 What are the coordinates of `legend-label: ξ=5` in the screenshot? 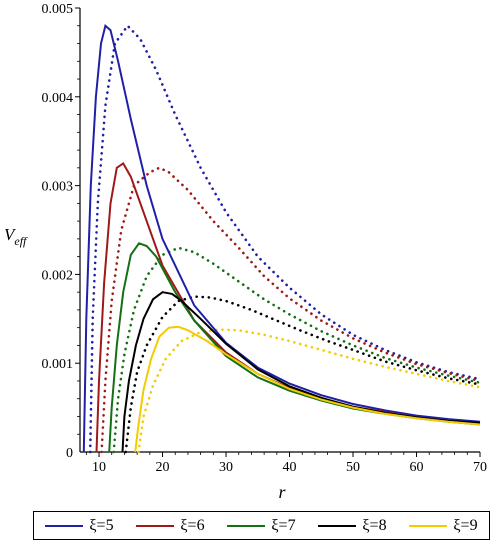 It's located at (101, 525).